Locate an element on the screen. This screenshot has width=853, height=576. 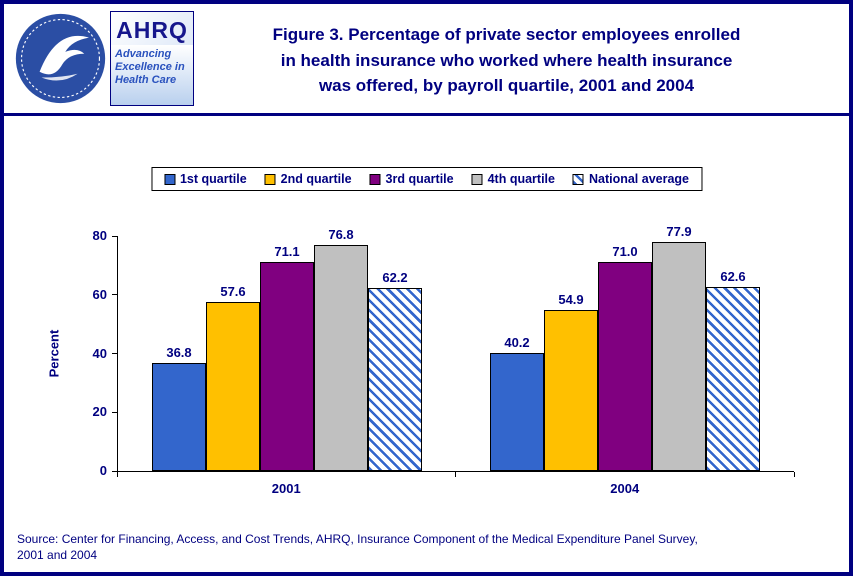
bar-4th-quartile: 76.8 is located at coordinates (341, 349).